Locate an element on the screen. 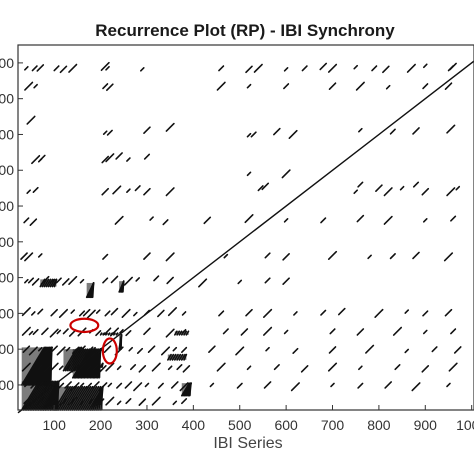 Image resolution: width=474 pixels, height=474 pixels. x-tick-label: 800 is located at coordinates (379, 425).